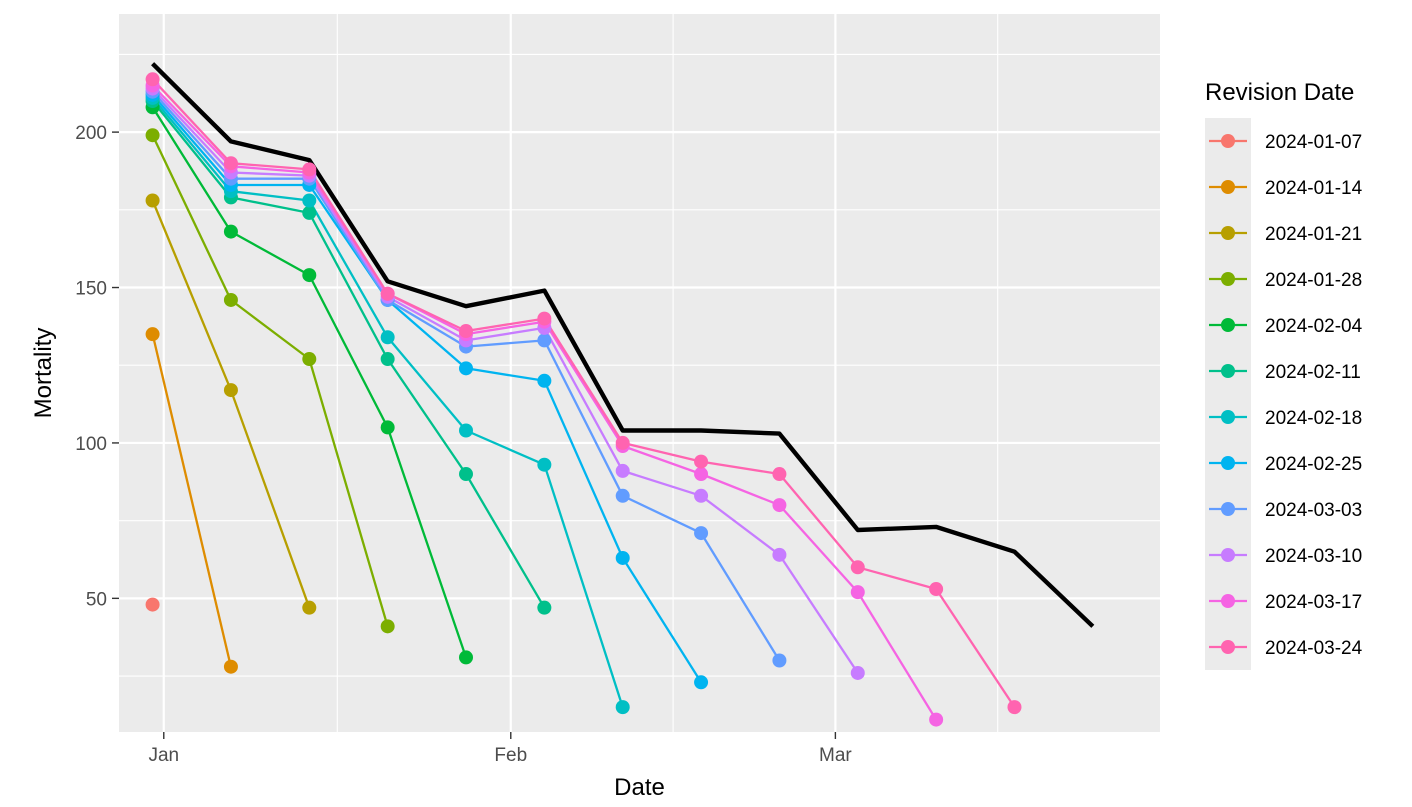 This screenshot has width=1412, height=807. I want to click on y-tick-label: 200, so click(91, 133).